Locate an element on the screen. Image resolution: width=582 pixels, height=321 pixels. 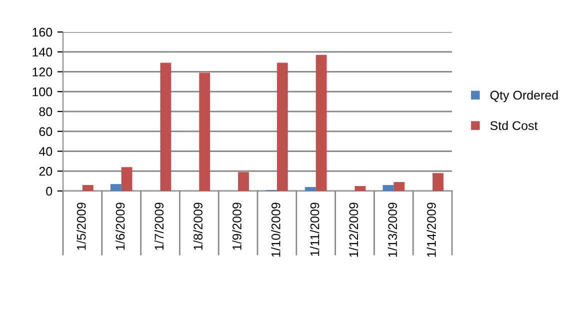
y-tick-label: 140 is located at coordinates (42, 52).